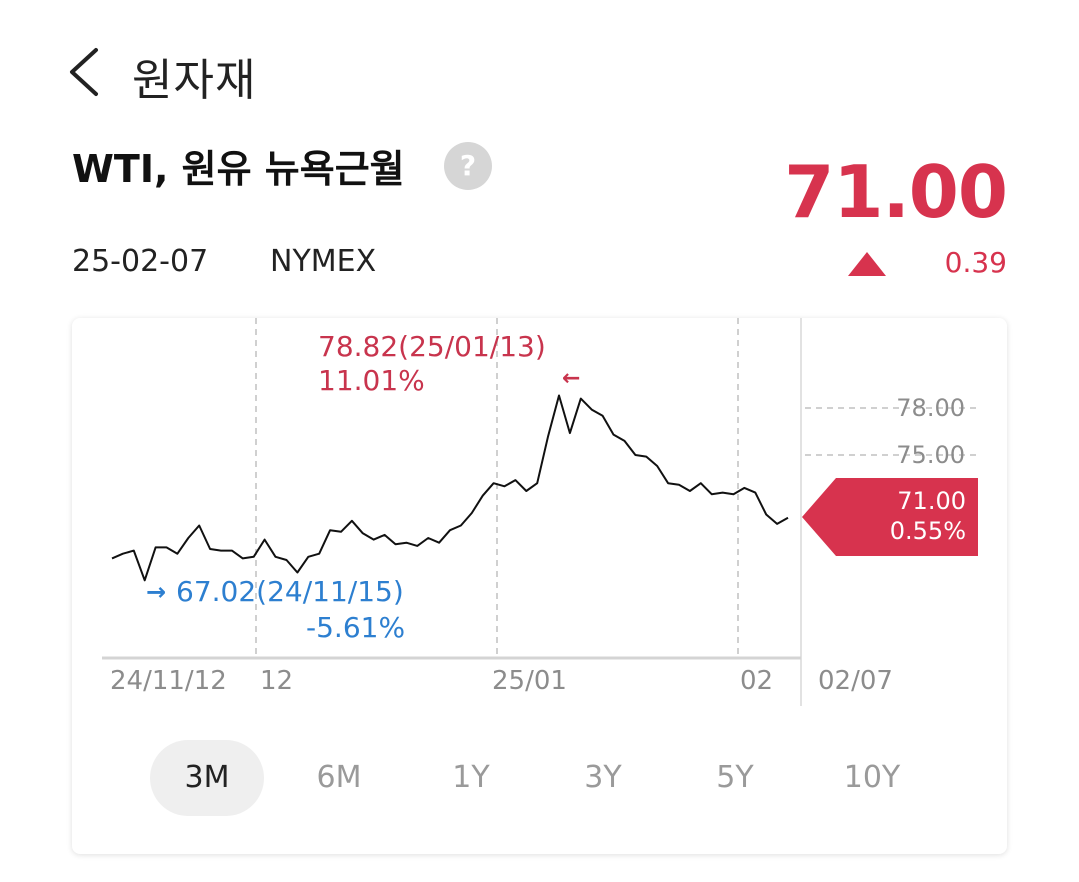  What do you see at coordinates (930, 455) in the screenshot?
I see `y-tick-label: 75.00` at bounding box center [930, 455].